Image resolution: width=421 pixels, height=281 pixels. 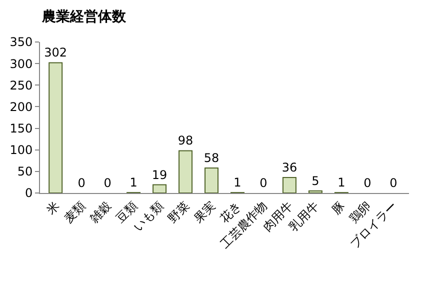 I want to click on y-tick-label: 250, so click(x=21, y=85).